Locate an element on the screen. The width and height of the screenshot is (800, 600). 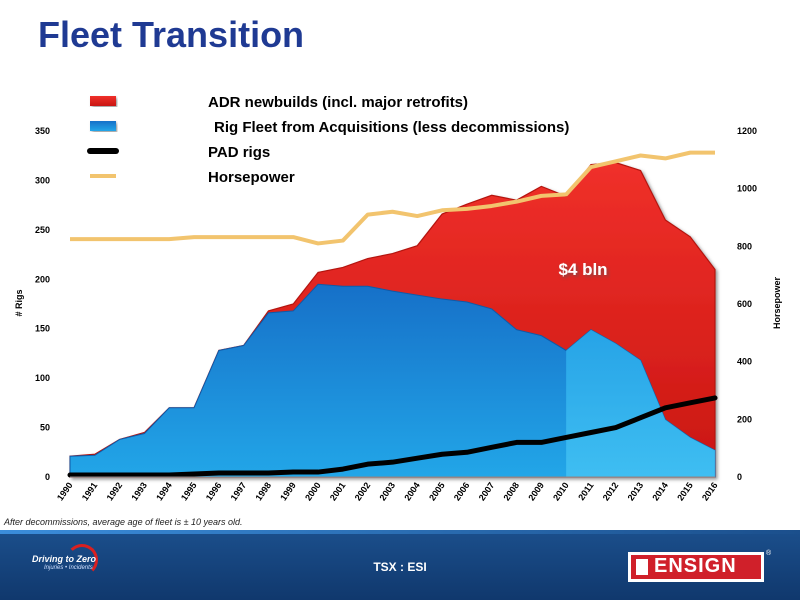
x-tick-label: 1999 is located at coordinates (288, 491).